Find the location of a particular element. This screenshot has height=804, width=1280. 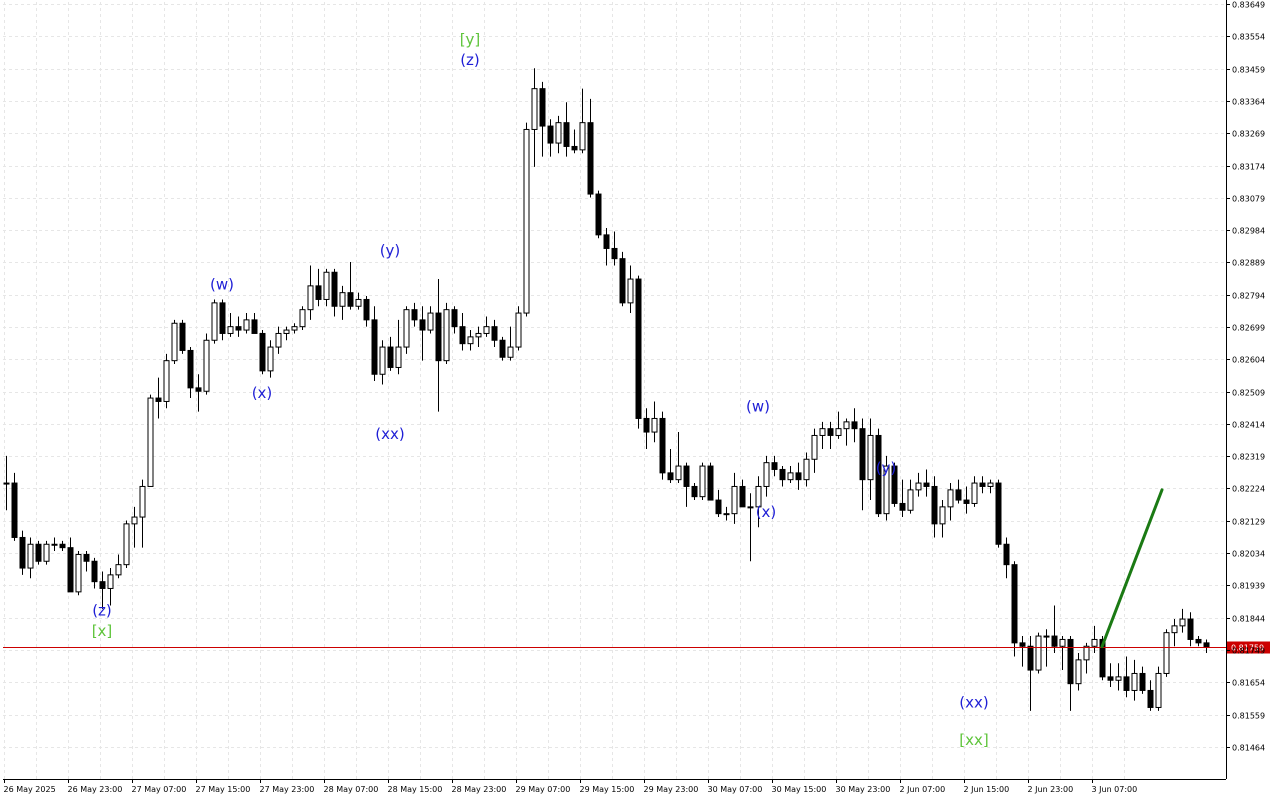

y-tick-label: 0.82034 is located at coordinates (1248, 554).